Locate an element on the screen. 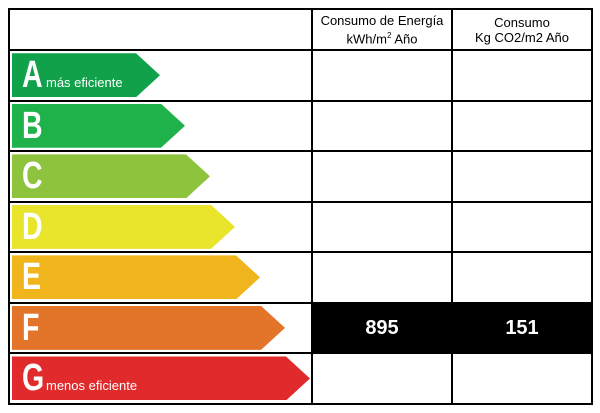 This screenshot has width=600, height=413. rating-row-d: D is located at coordinates (300, 227).